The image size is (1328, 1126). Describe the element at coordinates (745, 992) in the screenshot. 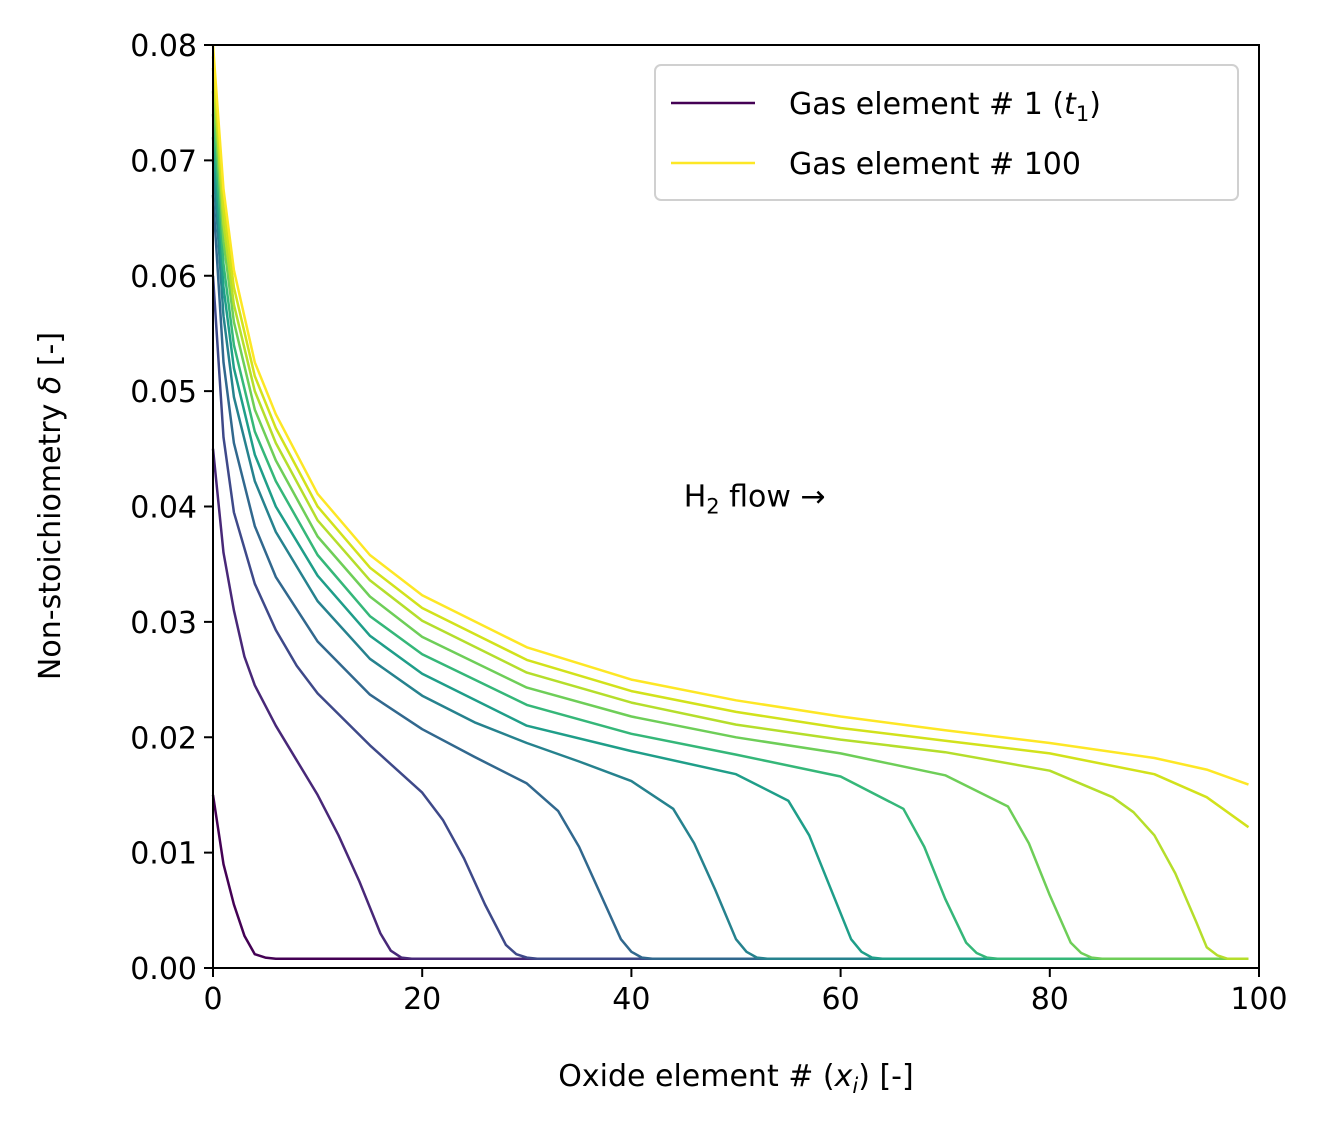

I see `x-axis-ticks: 0 20 40 60 80 100` at that location.